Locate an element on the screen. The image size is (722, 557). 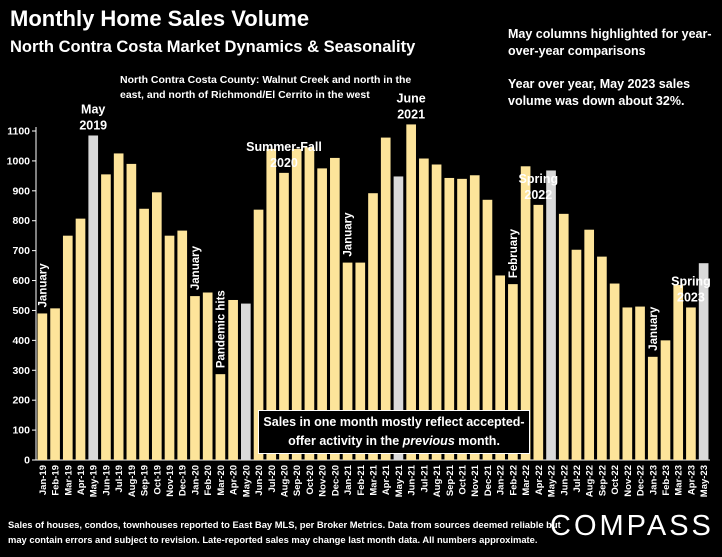
y-tick-label: 700 is located at coordinates (21, 251).